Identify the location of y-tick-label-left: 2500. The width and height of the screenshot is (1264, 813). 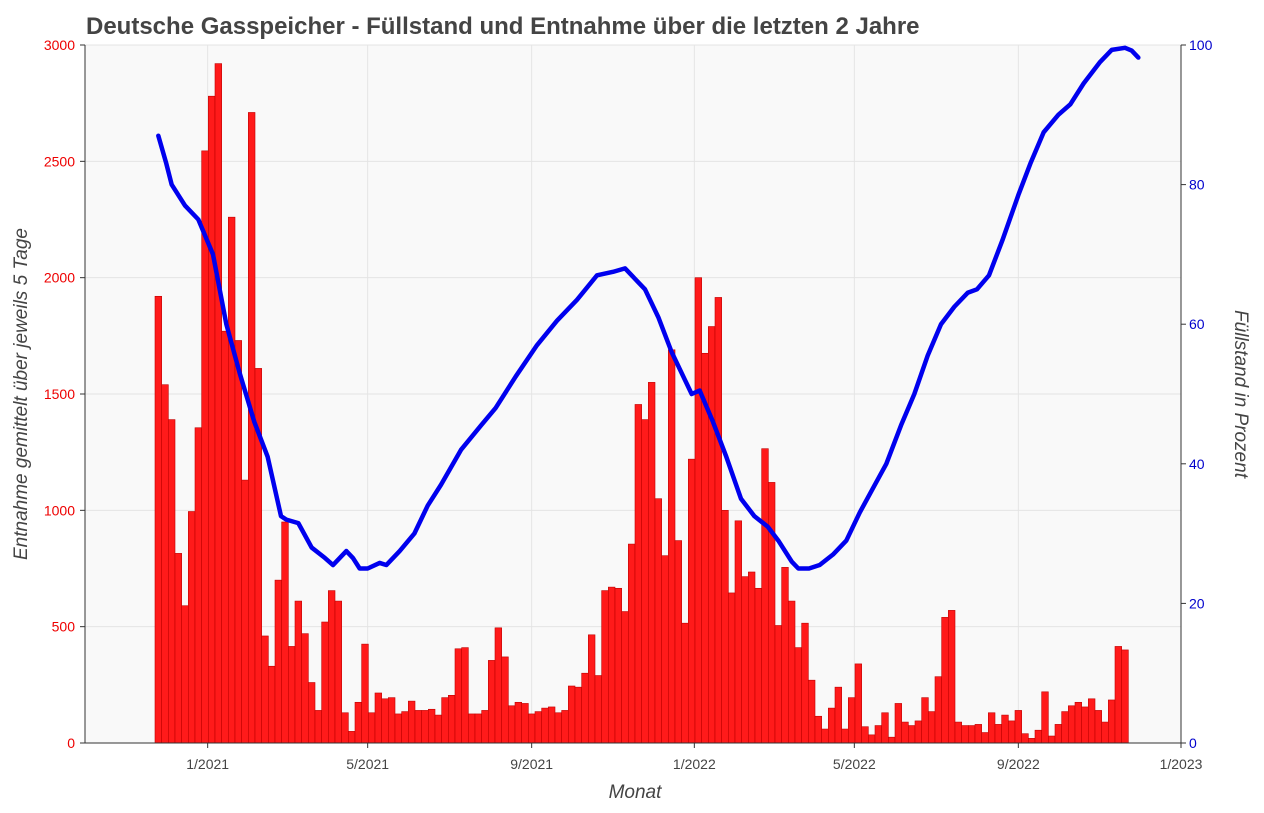
(59, 161).